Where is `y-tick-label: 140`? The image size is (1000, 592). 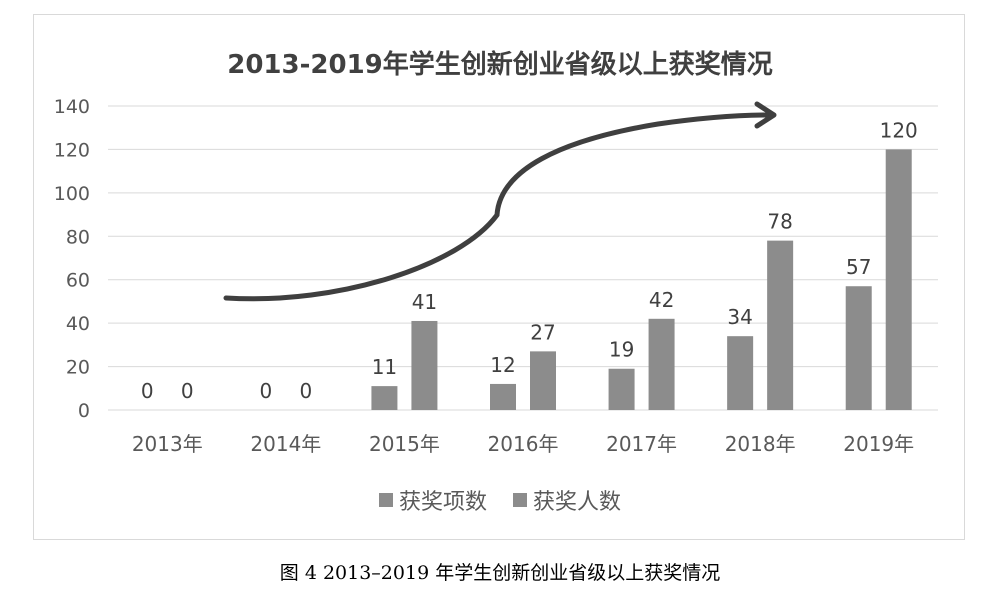
y-tick-label: 140 is located at coordinates (72, 107).